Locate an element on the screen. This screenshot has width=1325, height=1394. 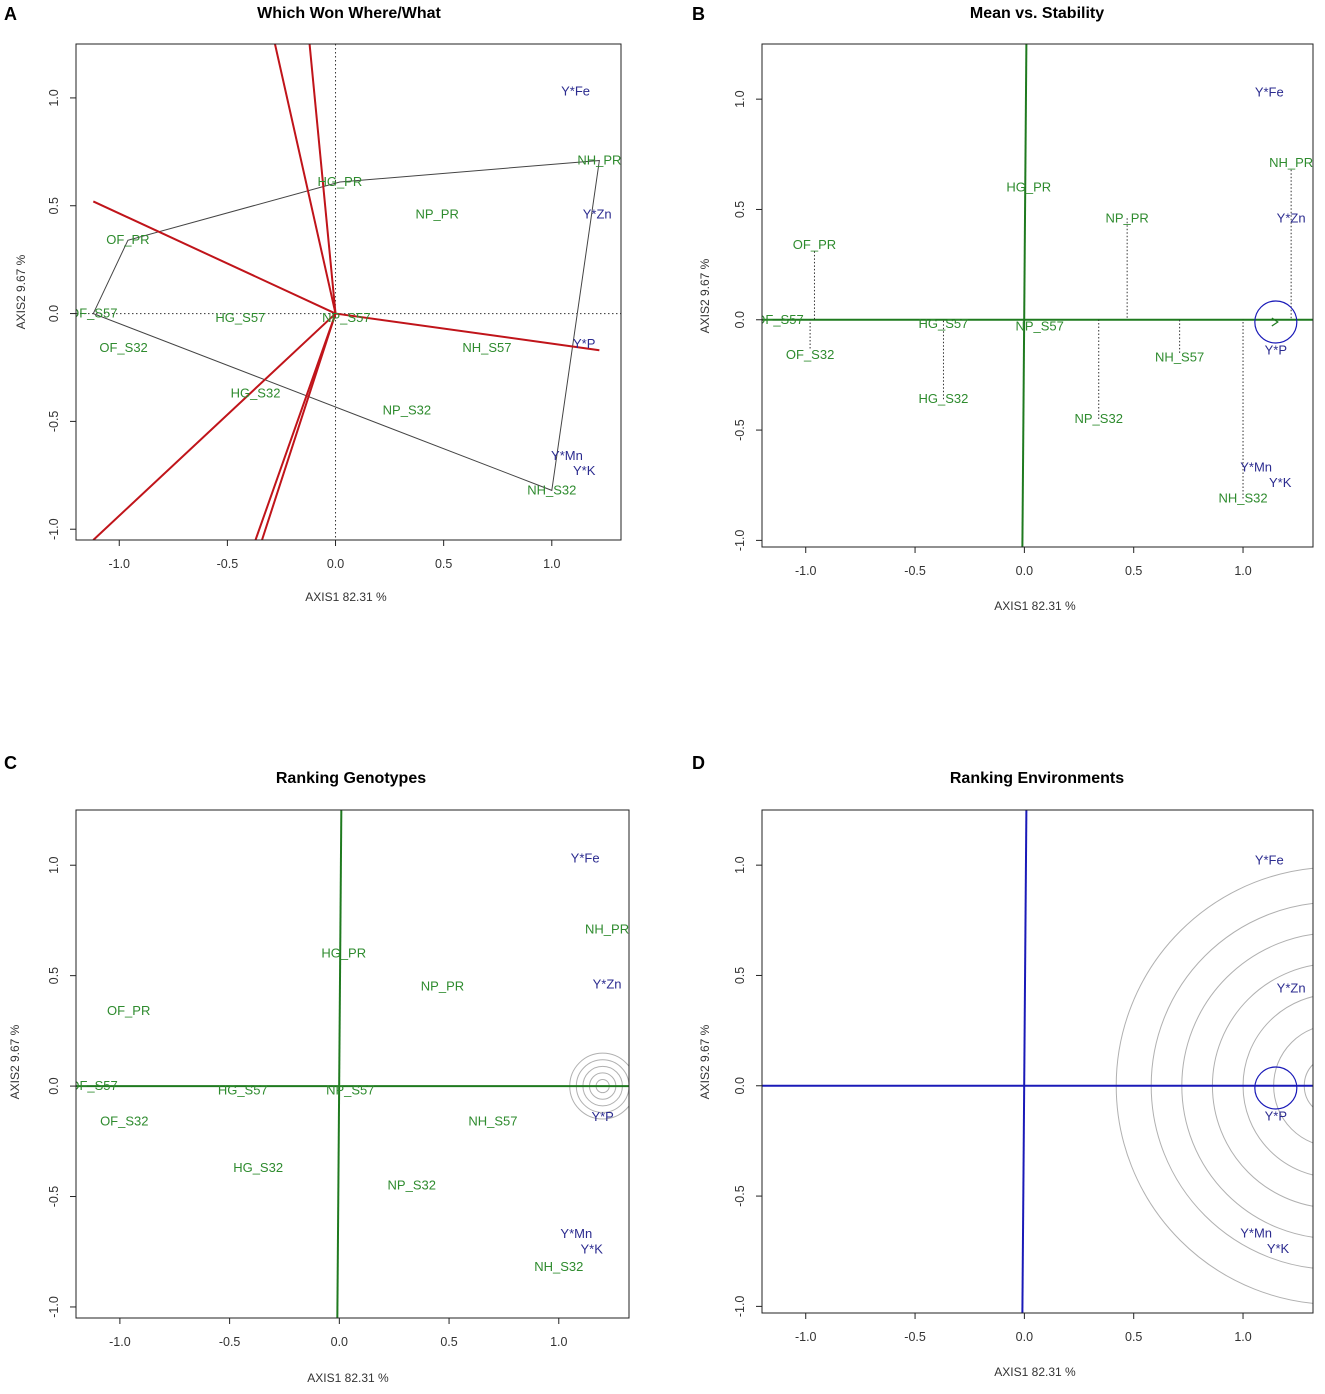
panel-b-environment-label: Y*K is located at coordinates (1280, 482).